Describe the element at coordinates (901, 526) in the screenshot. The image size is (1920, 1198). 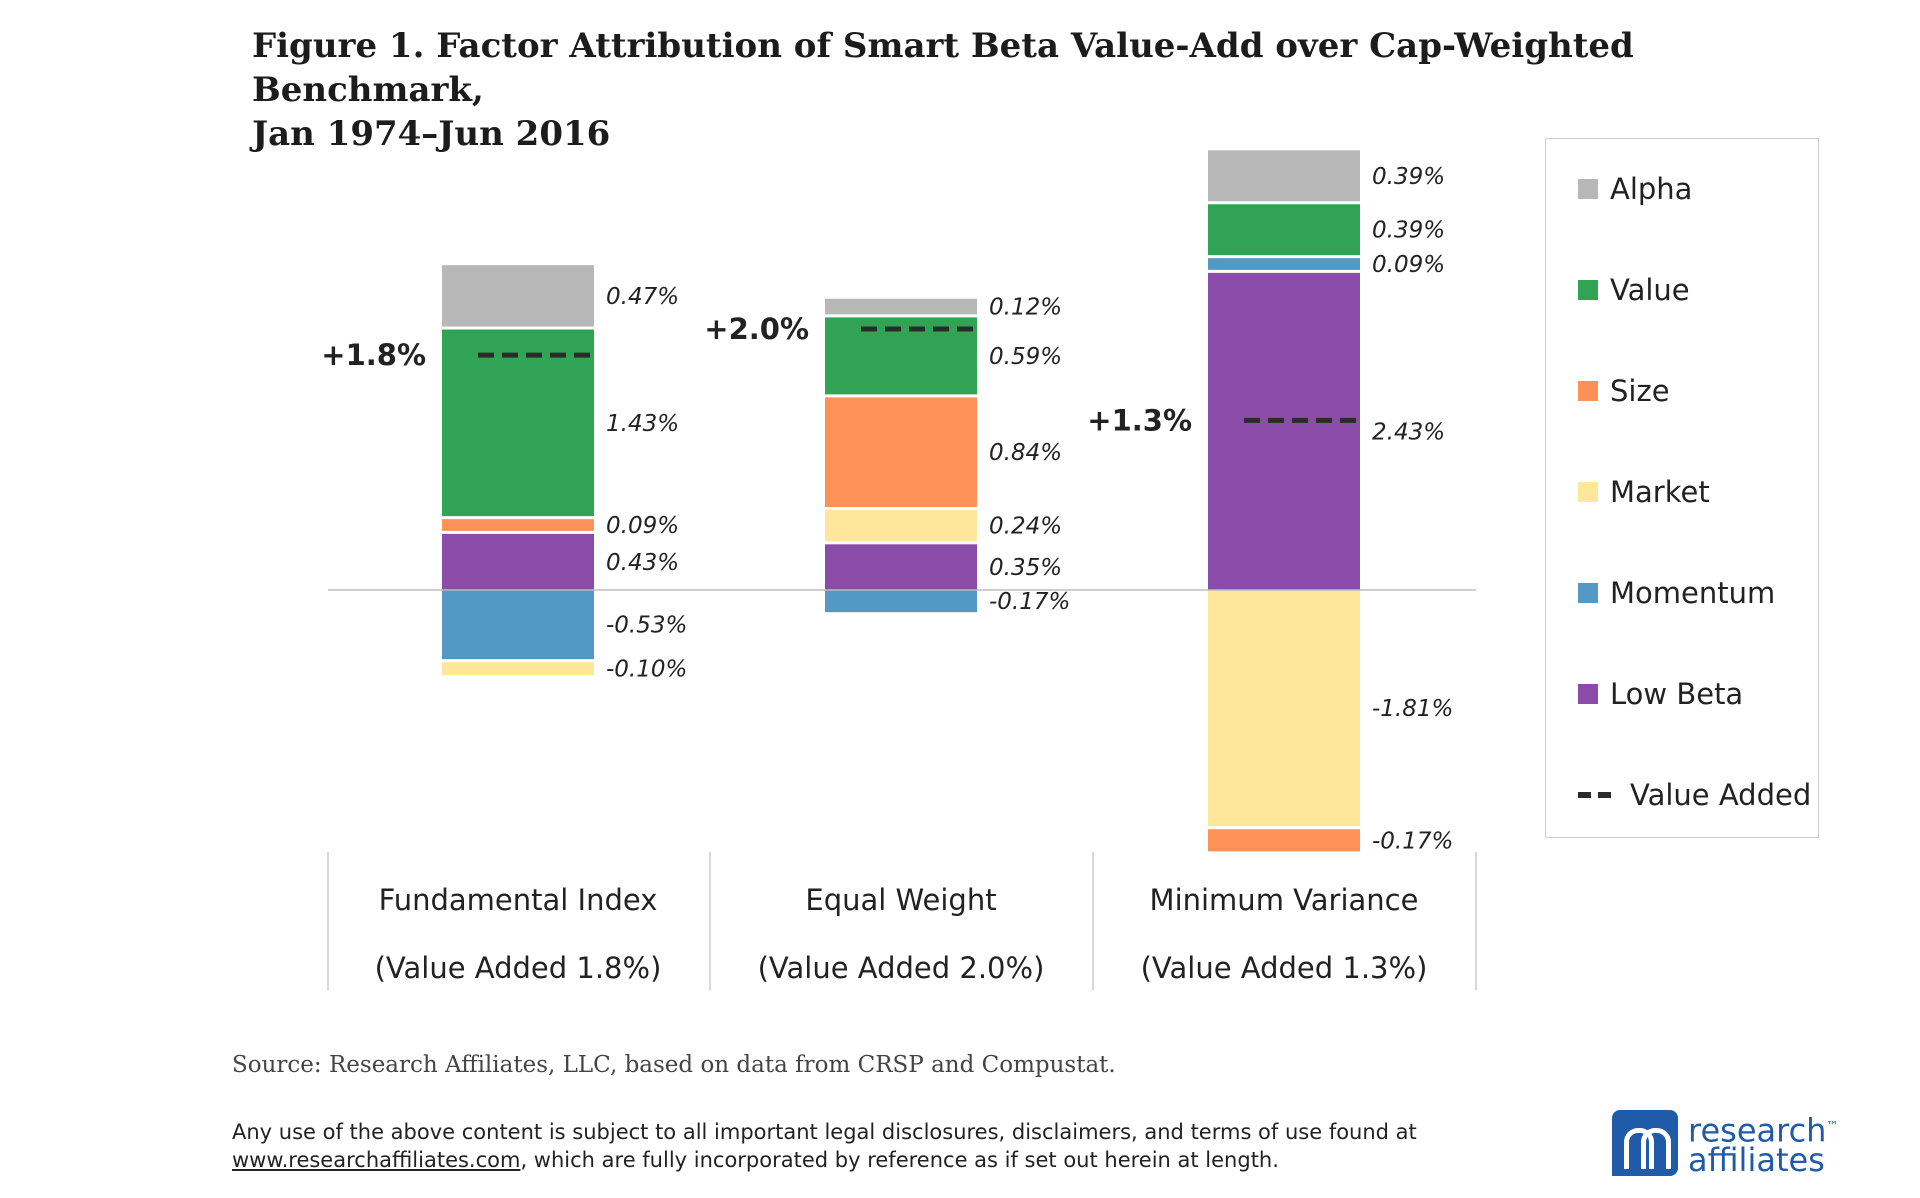
I see `bar-segment-equal-weight-market` at that location.